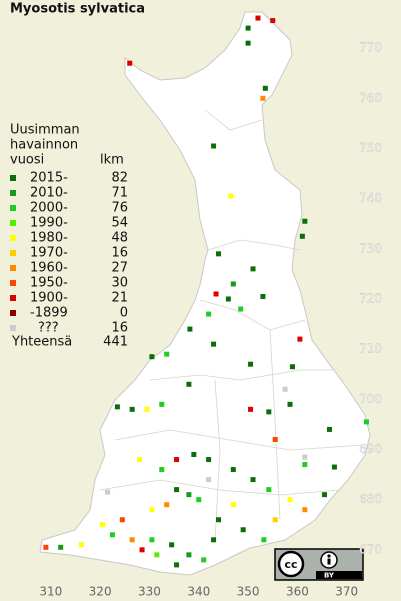  Describe the element at coordinates (41, 342) in the screenshot. I see `legend-total-label: Yhteensä` at that location.